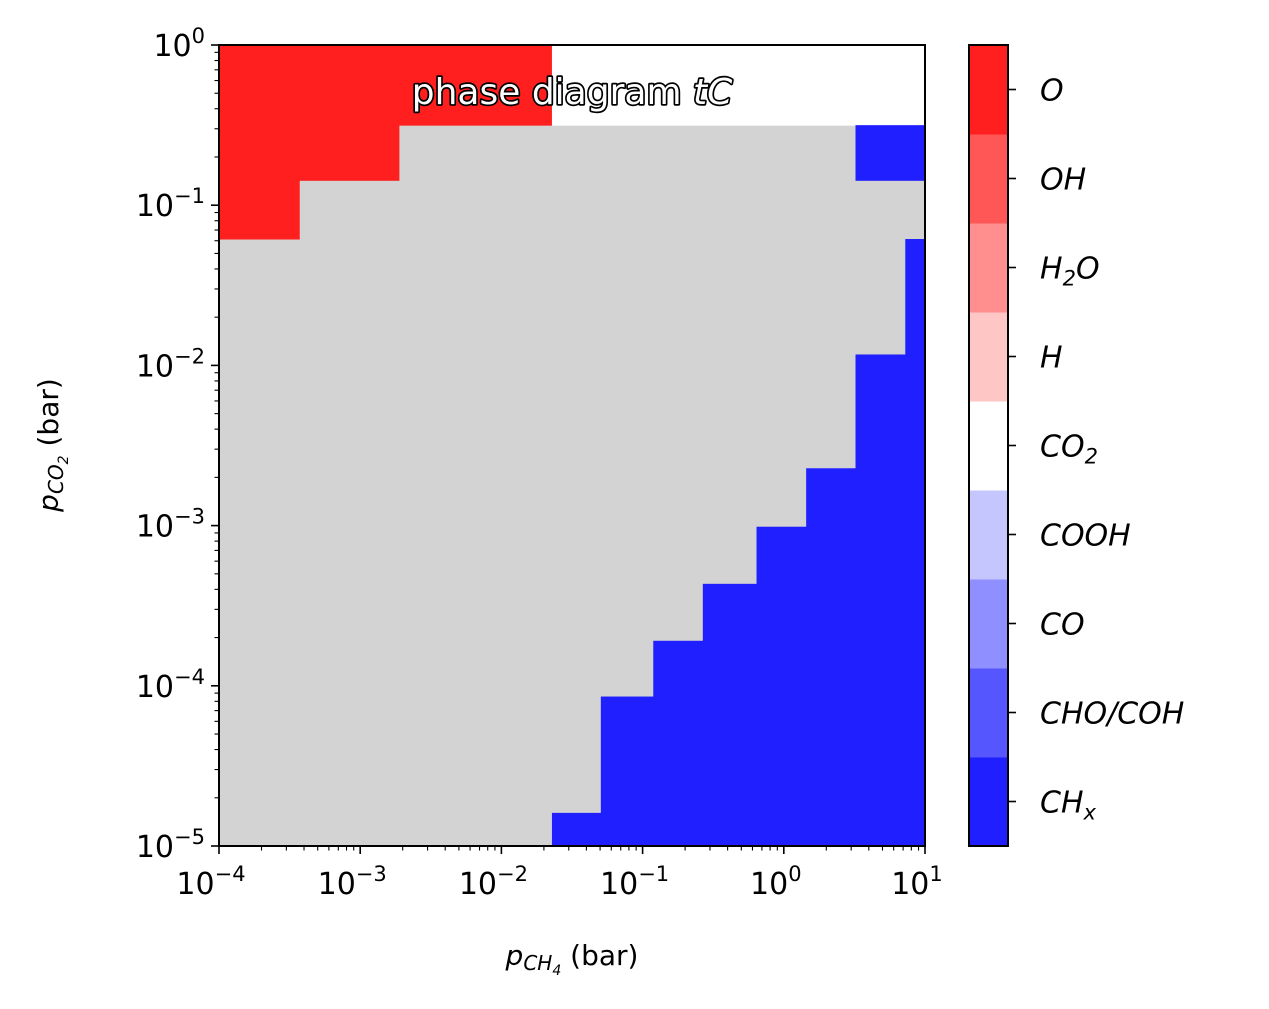 This screenshot has width=1269, height=1009. I want to click on colorbar-label-chx: CHx, so click(1068, 805).